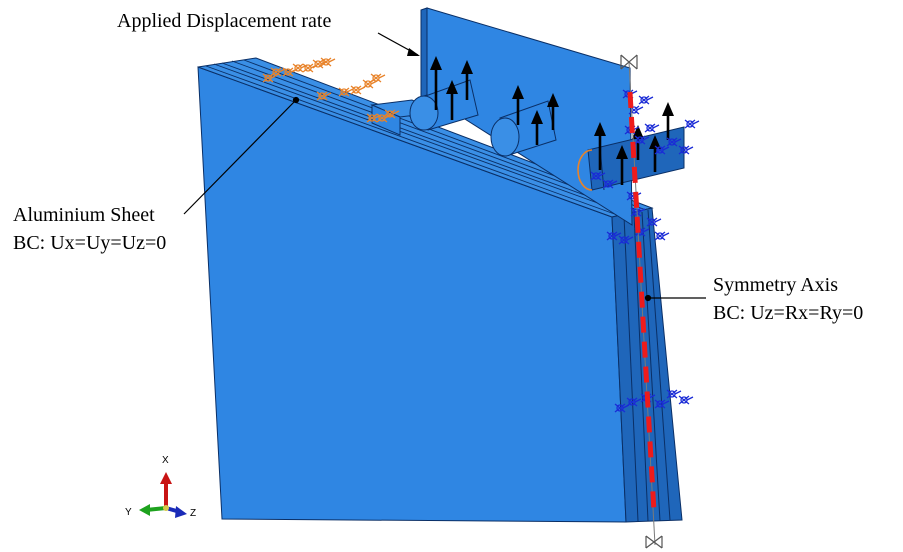 The image size is (903, 552). What do you see at coordinates (240, 157) in the screenshot?
I see `leader-aluminium-sheet` at bounding box center [240, 157].